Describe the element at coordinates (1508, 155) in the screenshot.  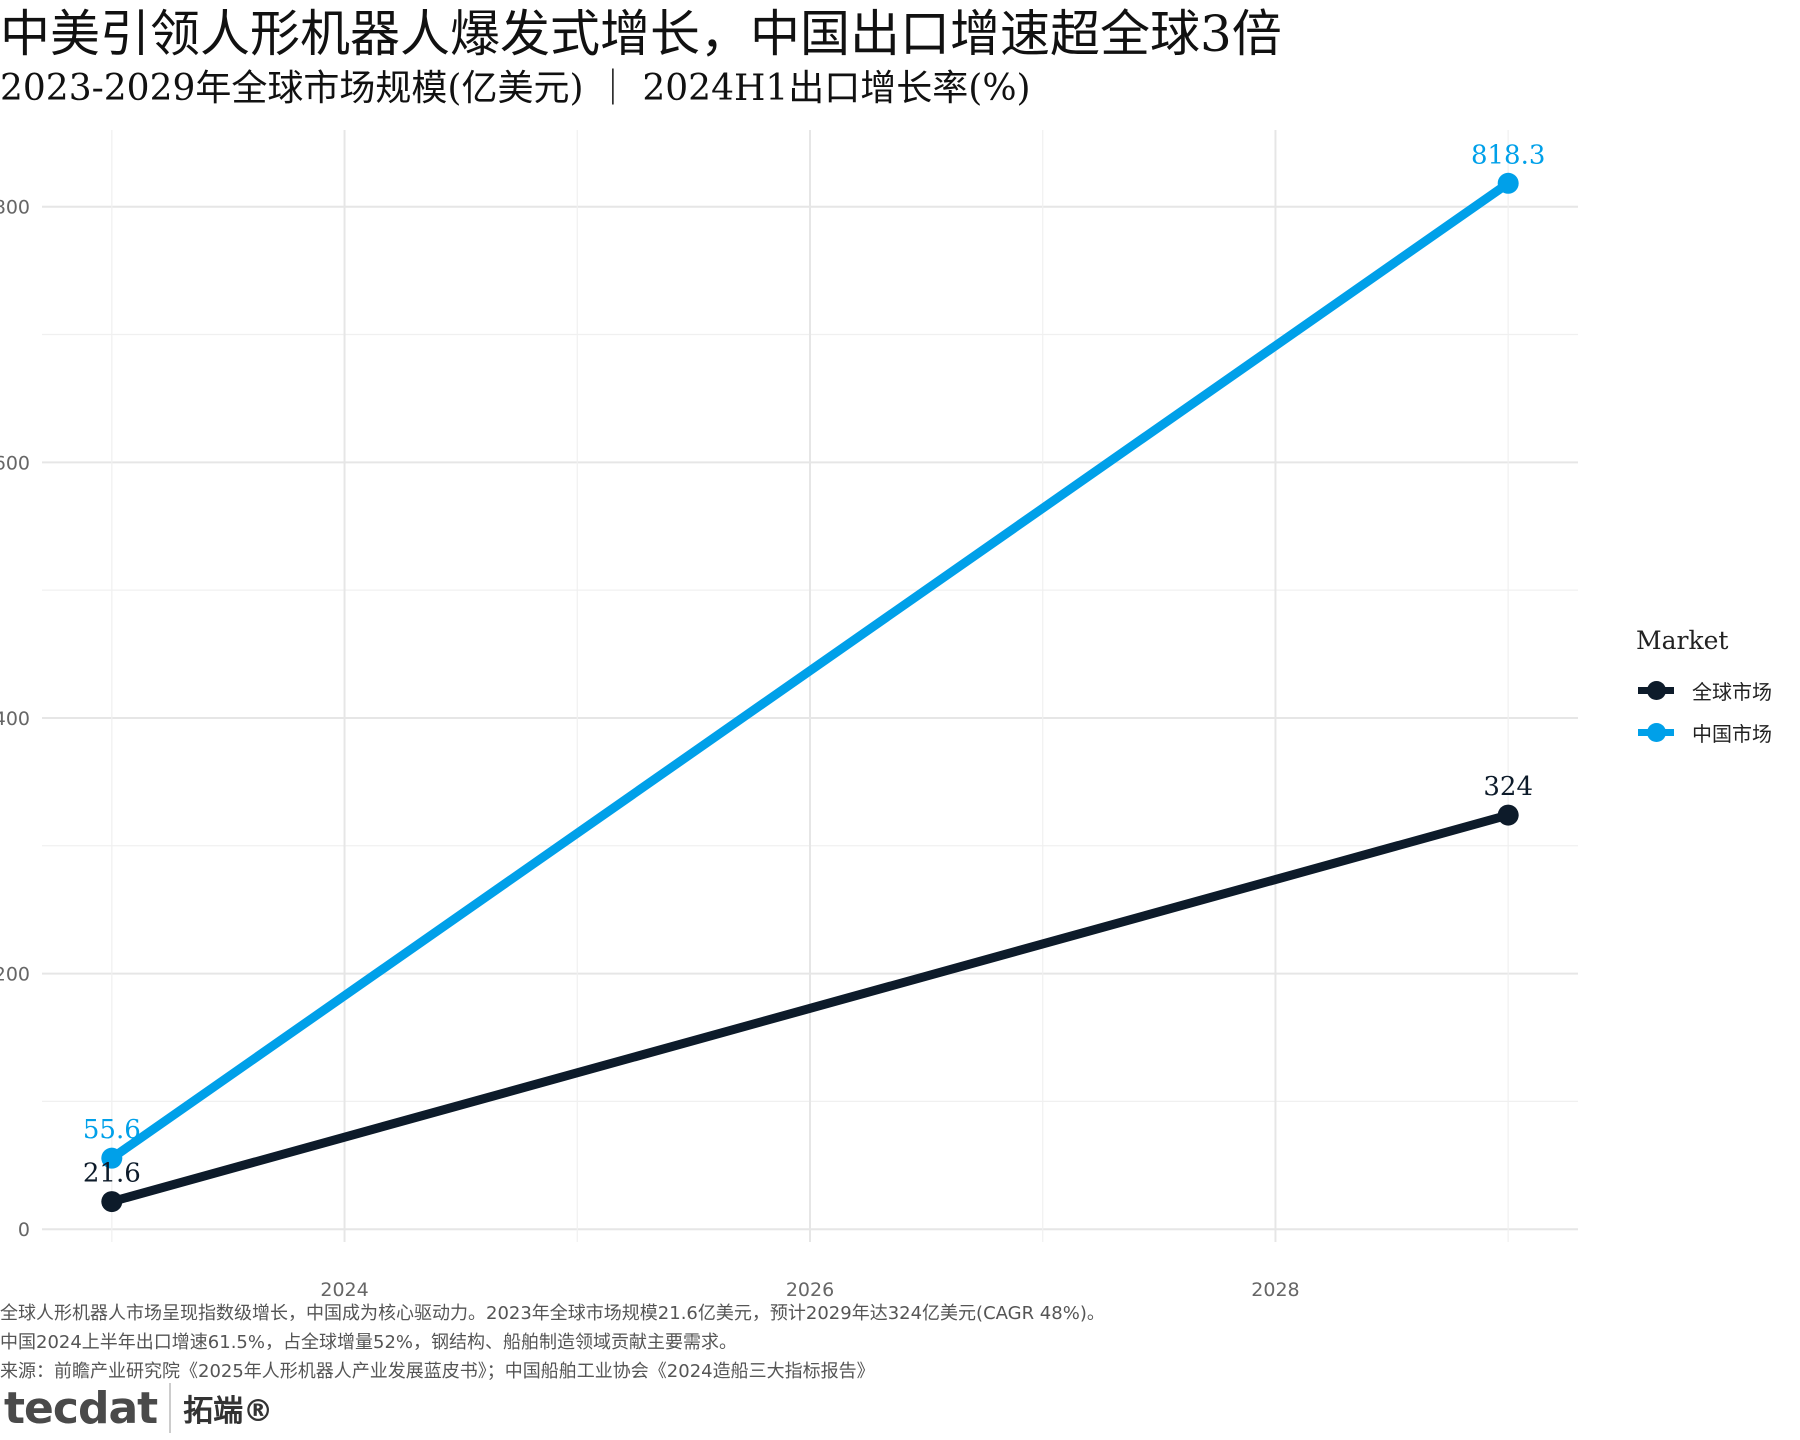
I see `data-label: 818.3` at that location.